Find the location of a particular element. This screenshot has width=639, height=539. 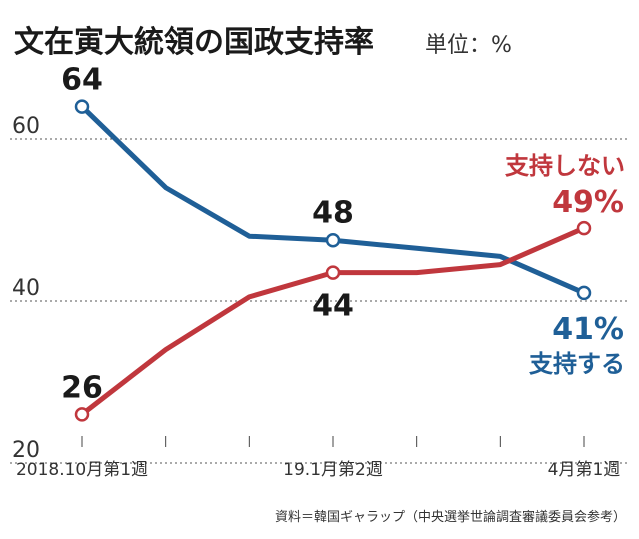

x-tick-label: 4月第1週 is located at coordinates (584, 470).